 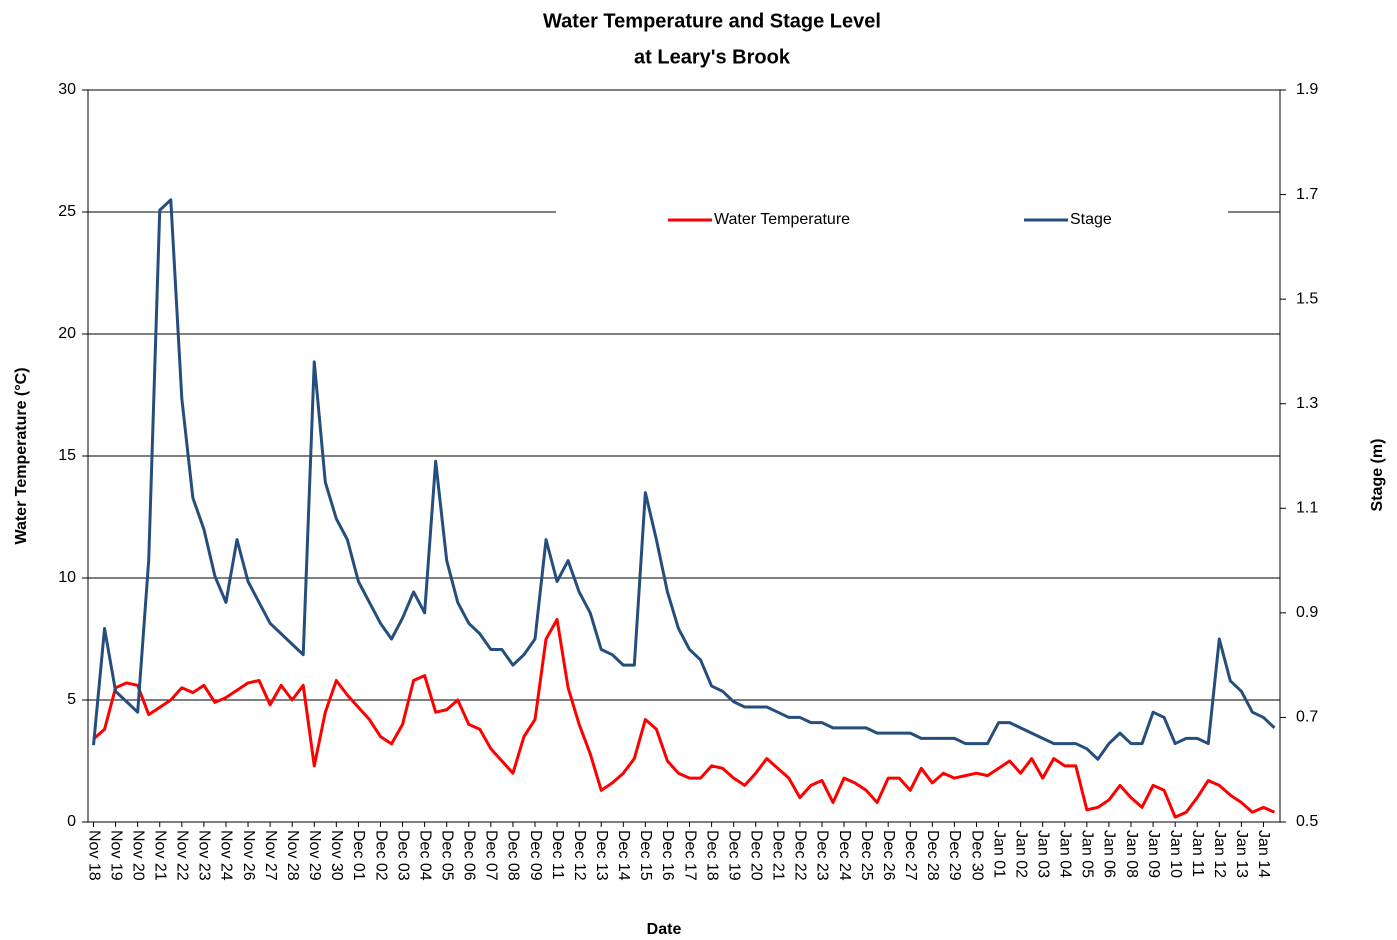 What do you see at coordinates (712, 57) in the screenshot?
I see `chart-subtitle: at Leary's Brook` at bounding box center [712, 57].